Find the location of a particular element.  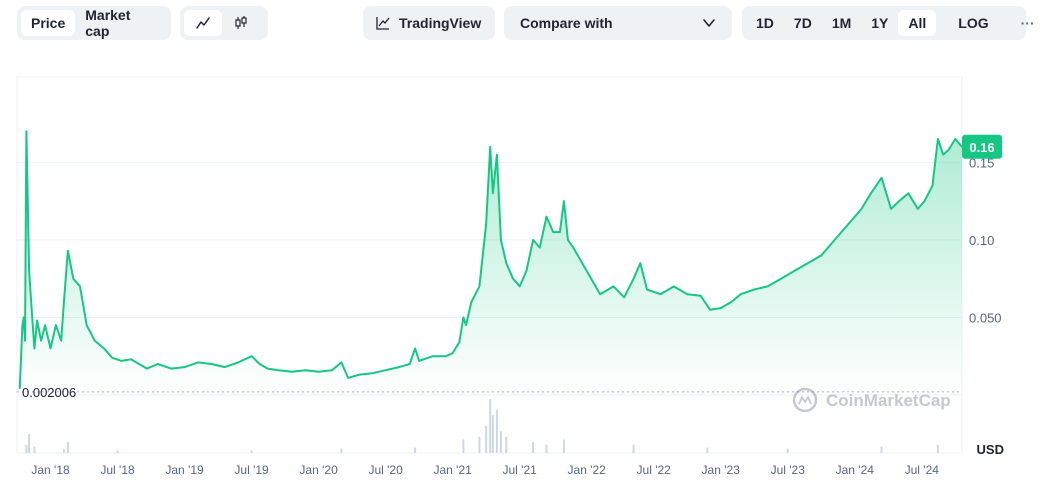

y-tick-label: 0.15 is located at coordinates (981, 162).